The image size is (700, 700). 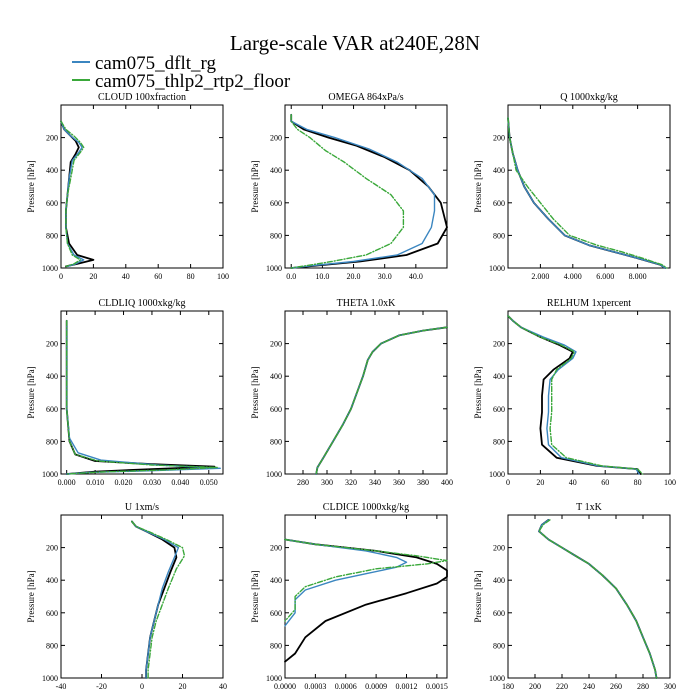 What do you see at coordinates (291, 276) in the screenshot?
I see `x-tick-label: 0.0` at bounding box center [291, 276].